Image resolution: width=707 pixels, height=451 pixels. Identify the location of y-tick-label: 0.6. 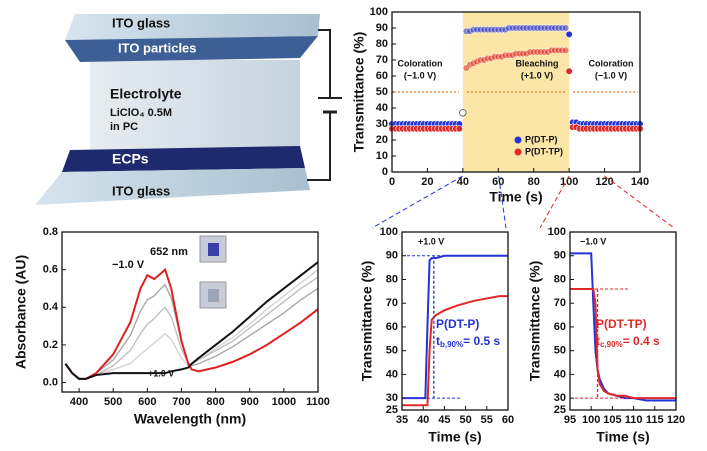
(50, 270).